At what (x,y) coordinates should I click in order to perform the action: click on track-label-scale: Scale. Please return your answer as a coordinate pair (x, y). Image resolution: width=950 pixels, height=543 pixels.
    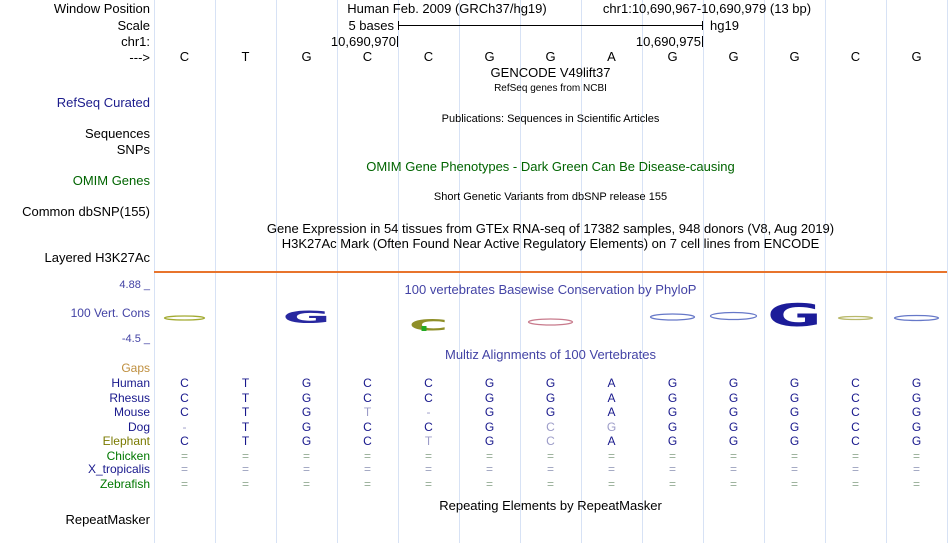
    Looking at the image, I should click on (133, 25).